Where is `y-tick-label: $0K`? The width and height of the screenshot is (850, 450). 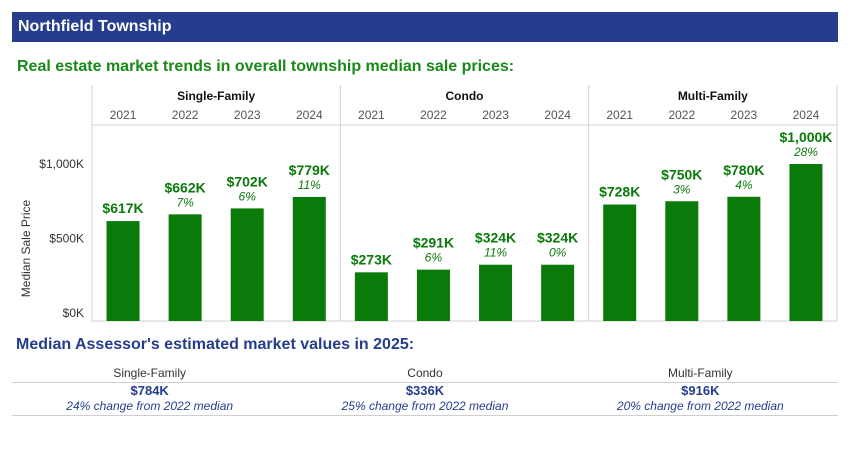
y-tick-label: $0K is located at coordinates (73, 313).